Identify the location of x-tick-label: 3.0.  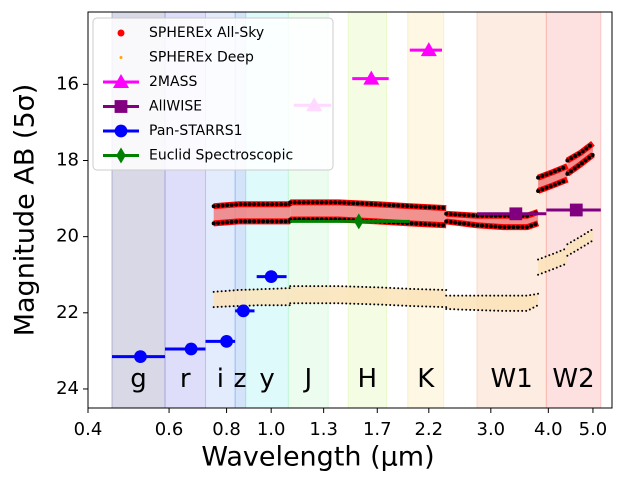
(491, 429).